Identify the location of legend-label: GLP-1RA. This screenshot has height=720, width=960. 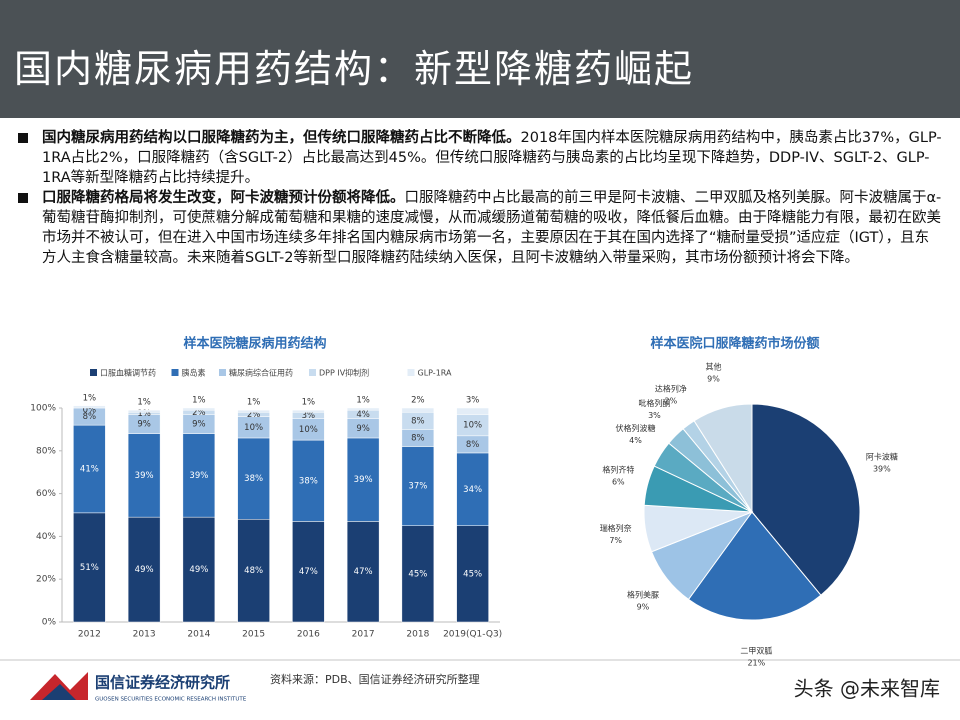
(435, 373).